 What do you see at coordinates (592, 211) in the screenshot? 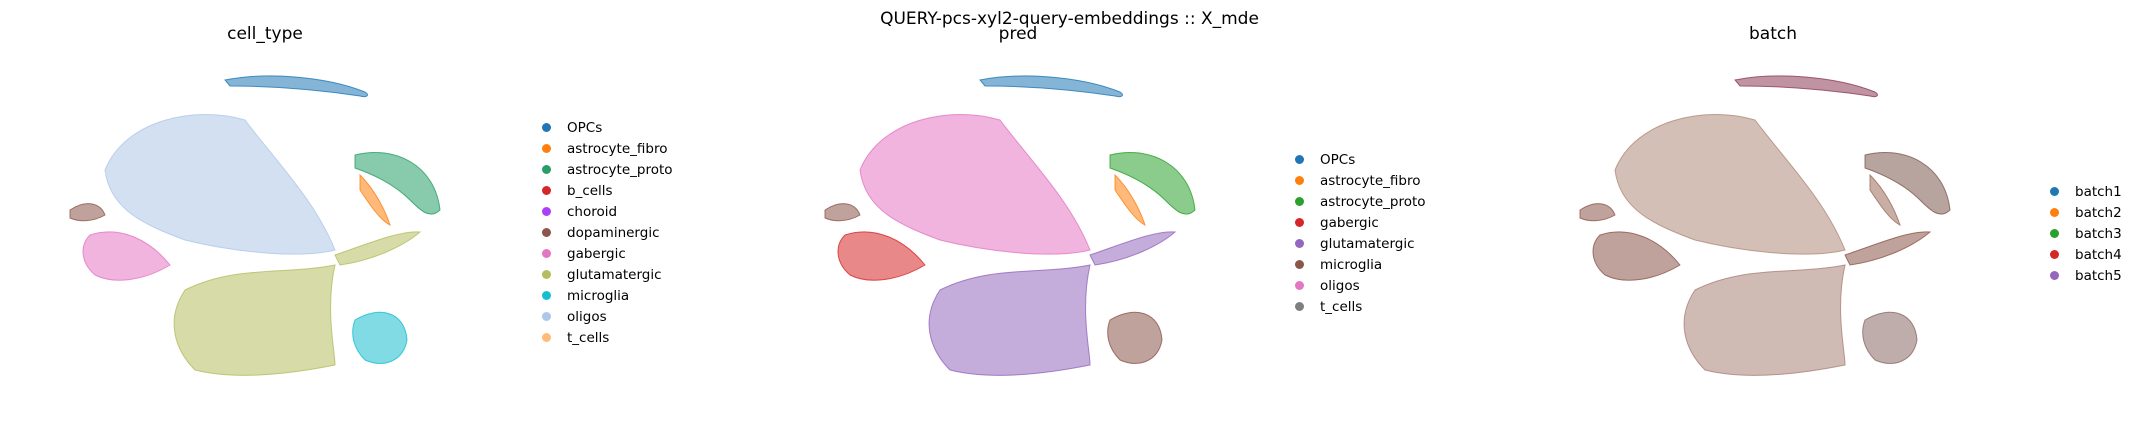
I see `legend-label: choroid` at bounding box center [592, 211].